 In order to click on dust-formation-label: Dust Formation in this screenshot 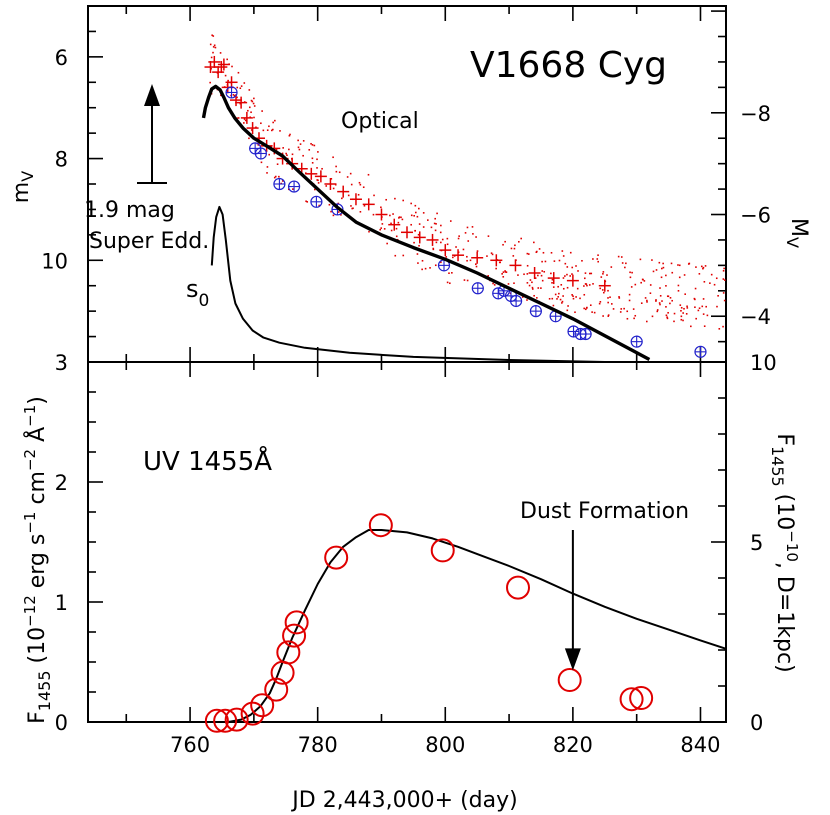, I will do `click(604, 511)`.